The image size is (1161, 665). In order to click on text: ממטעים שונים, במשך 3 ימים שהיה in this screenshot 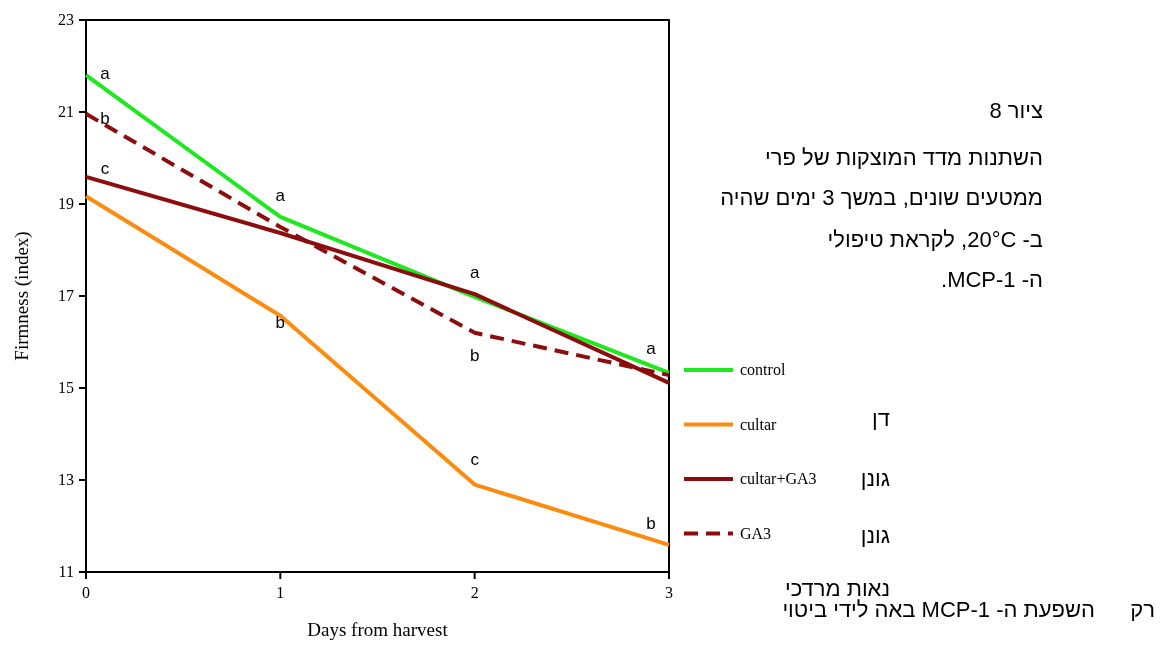, I will do `click(881, 198)`.